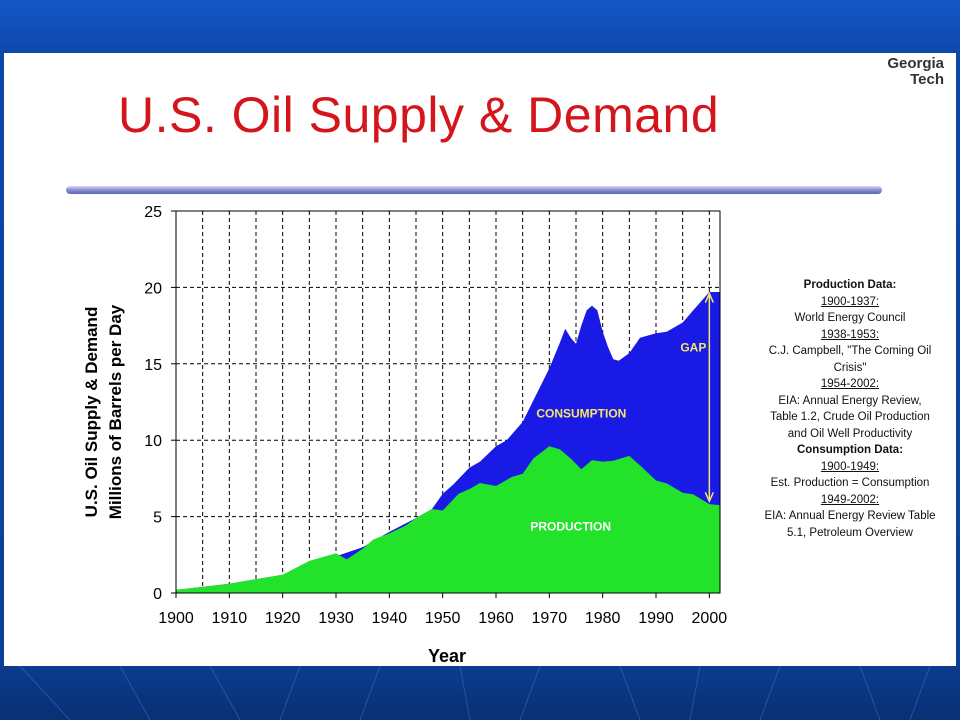 The width and height of the screenshot is (960, 720). Describe the element at coordinates (115, 411) in the screenshot. I see `y-axis-label-line-2: Millions of Barrels per Day` at that location.